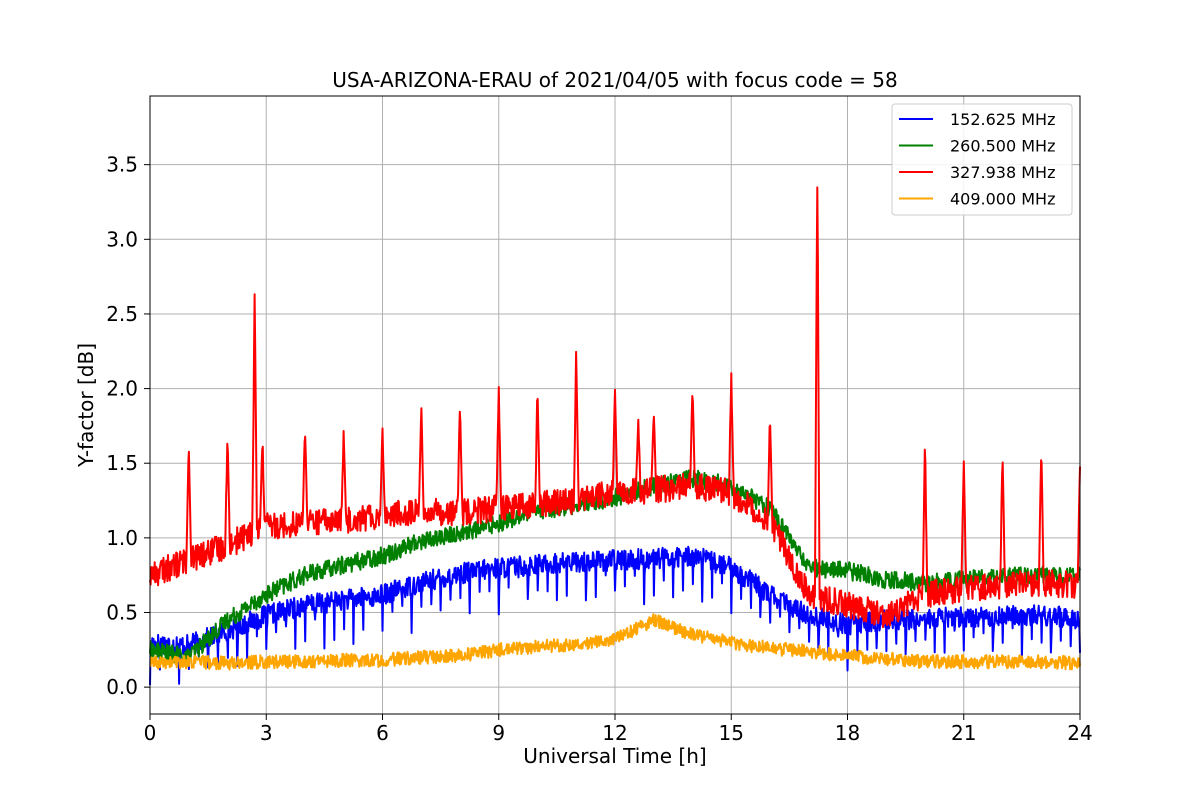 The image size is (1200, 800). Describe the element at coordinates (1002, 199) in the screenshot. I see `legend-label: 409.000 MHz` at that location.